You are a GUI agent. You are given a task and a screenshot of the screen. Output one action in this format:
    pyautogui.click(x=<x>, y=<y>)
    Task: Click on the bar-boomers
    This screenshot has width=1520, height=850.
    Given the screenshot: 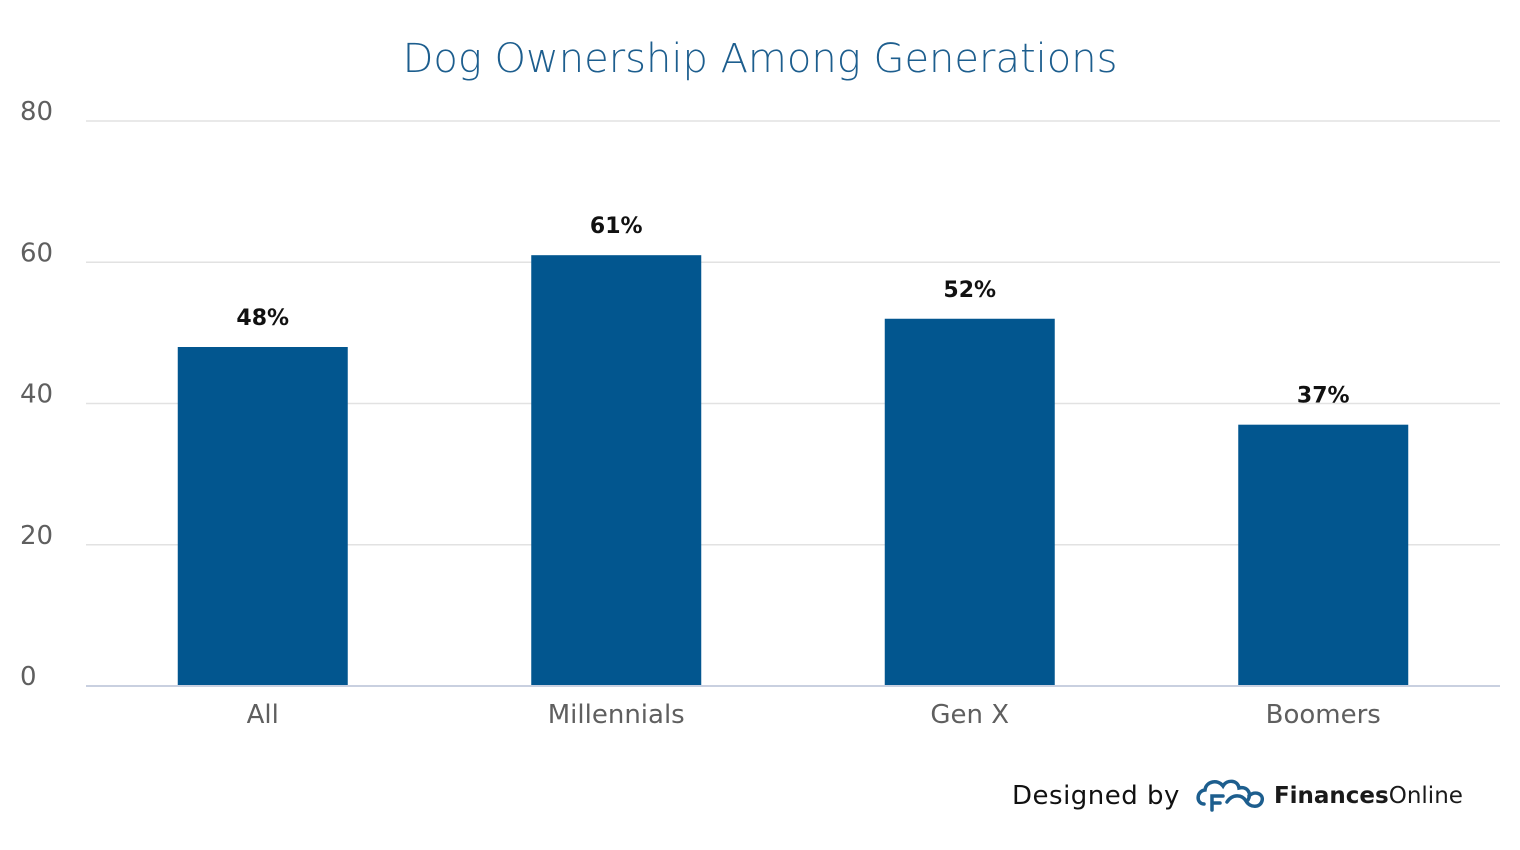 What is the action you would take?
    pyautogui.click(x=1323, y=555)
    